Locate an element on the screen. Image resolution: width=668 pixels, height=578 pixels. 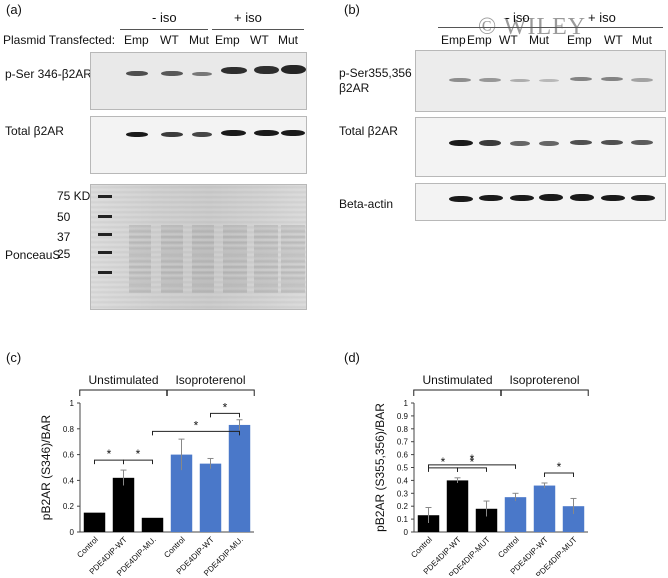
panel-b-tag: (b) is located at coordinates (352, 9).